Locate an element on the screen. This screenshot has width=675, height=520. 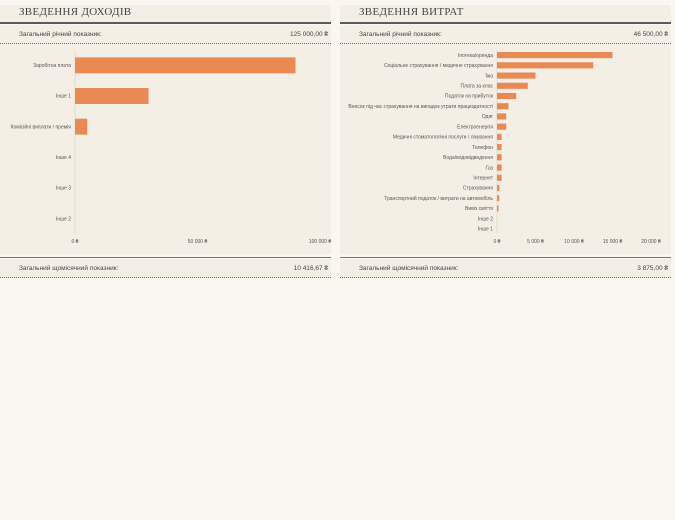
expense-category-label: Телефон is located at coordinates (482, 148).